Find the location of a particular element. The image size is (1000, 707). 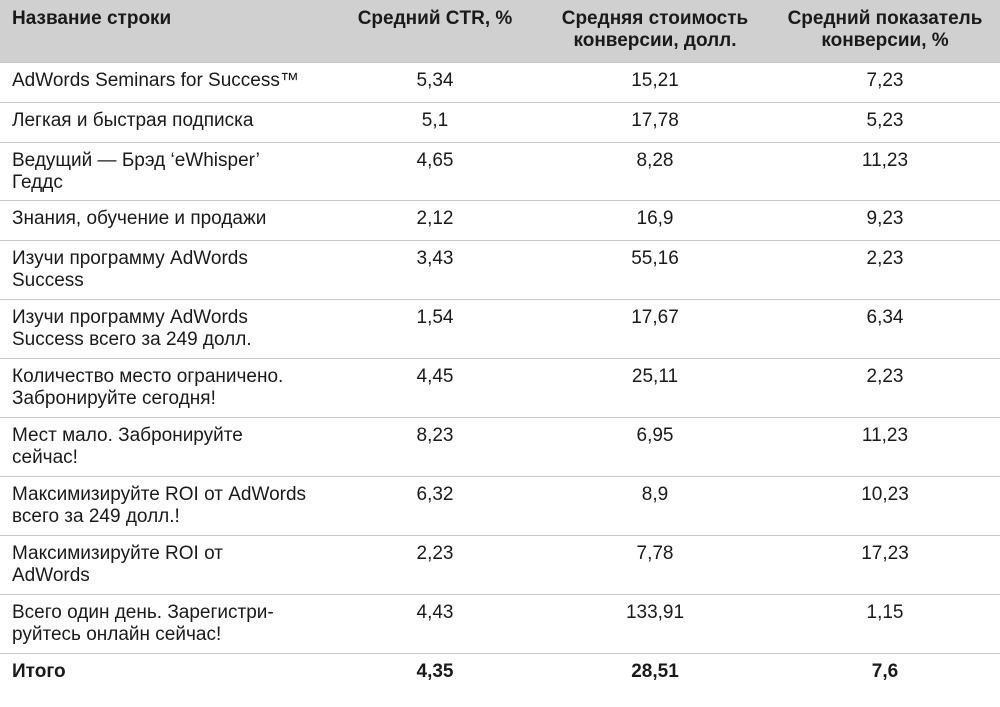

header-row-name: Название строки is located at coordinates (165, 31).